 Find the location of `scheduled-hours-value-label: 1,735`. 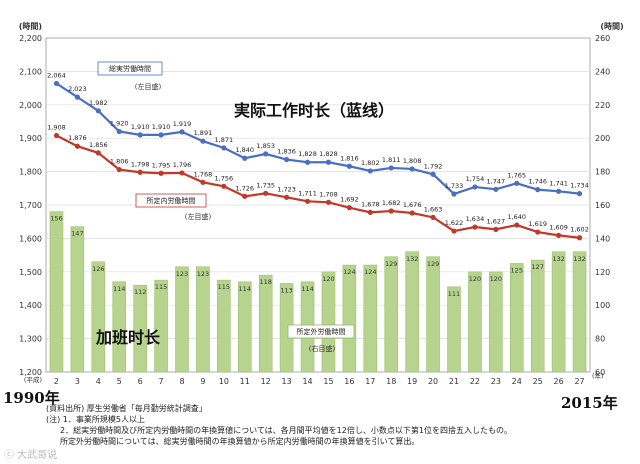

scheduled-hours-value-label: 1,735 is located at coordinates (265, 185).